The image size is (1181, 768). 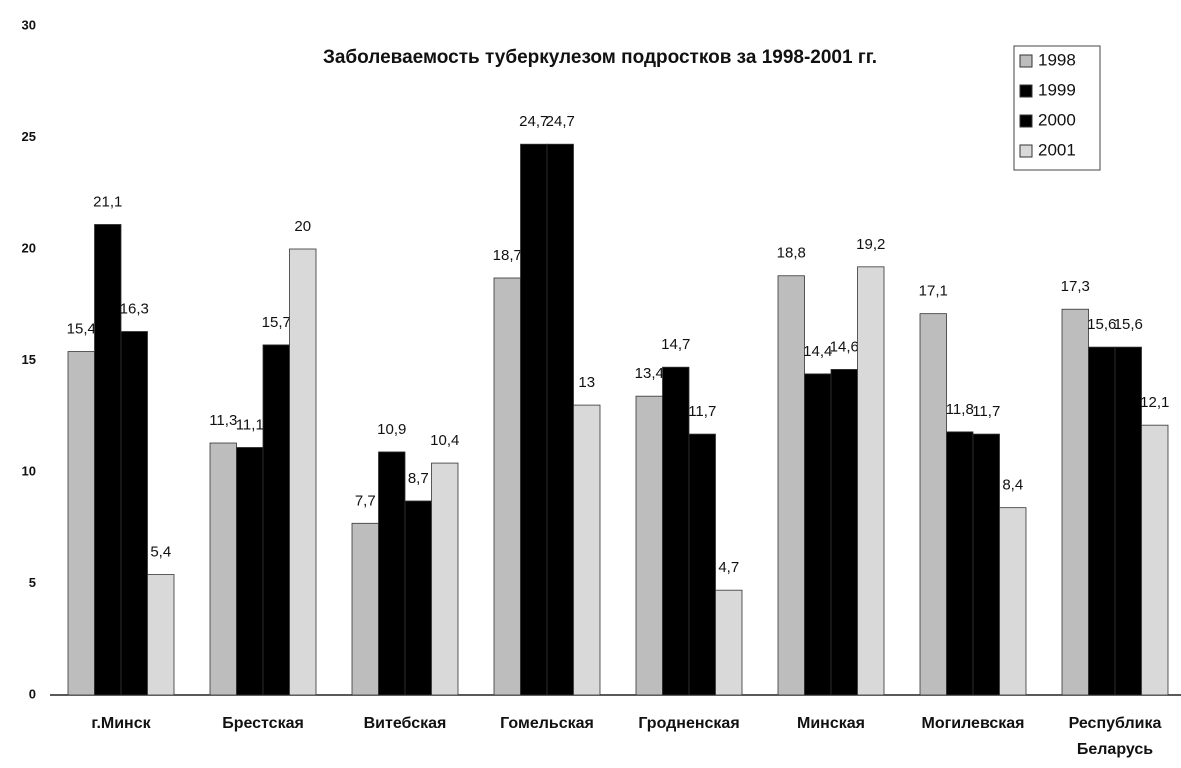 I want to click on x-tick-label: Брестская, so click(x=263, y=723).